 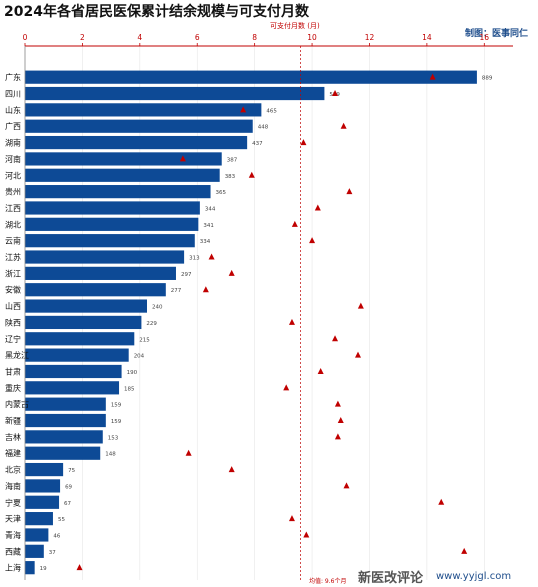 What do you see at coordinates (13, 371) in the screenshot?
I see `y-label-18: 甘肃` at bounding box center [13, 371].